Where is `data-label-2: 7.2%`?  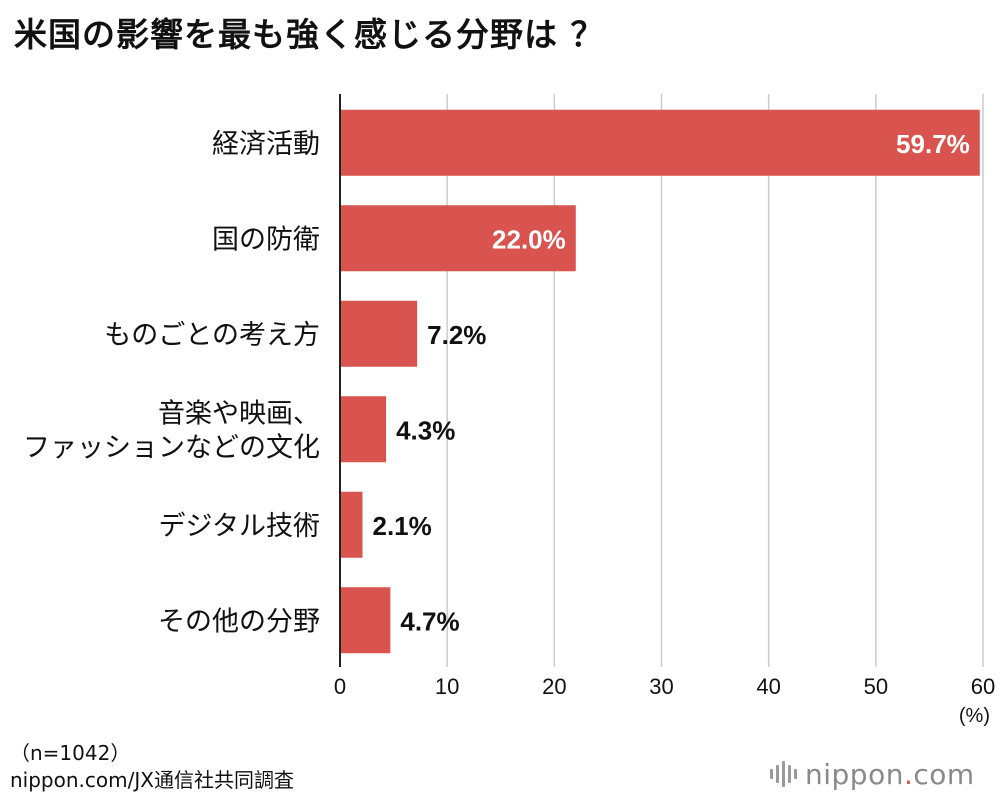
data-label-2: 7.2% is located at coordinates (456, 335).